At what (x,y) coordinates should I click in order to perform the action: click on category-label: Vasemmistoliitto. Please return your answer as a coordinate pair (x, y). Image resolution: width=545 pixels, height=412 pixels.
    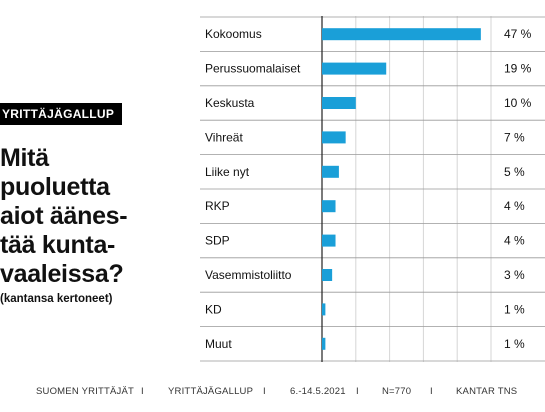
    Looking at the image, I should click on (248, 275).